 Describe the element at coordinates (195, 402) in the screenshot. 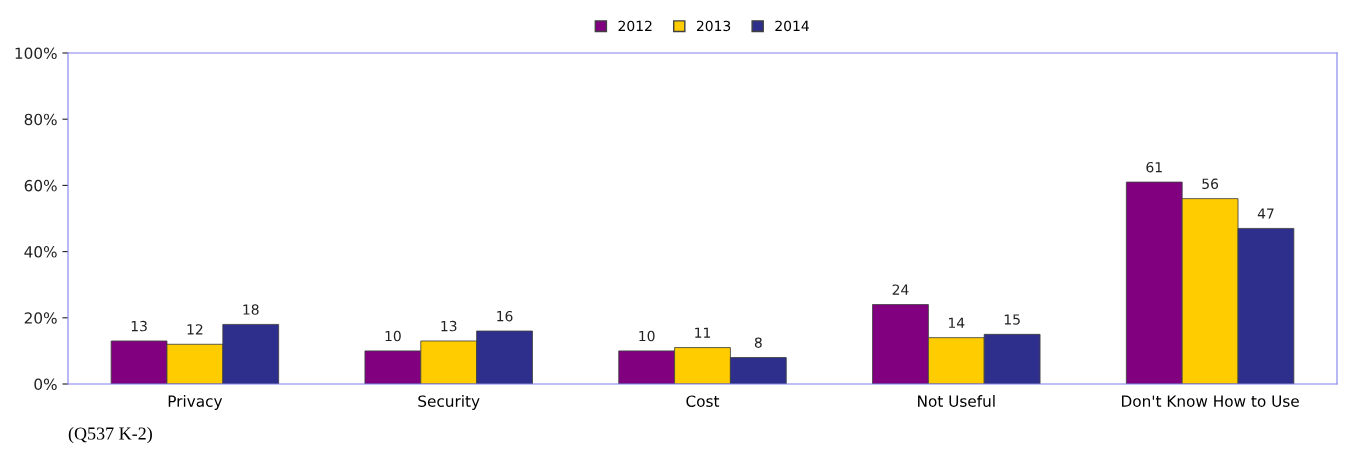

I see `x-tick-label: Privacy` at that location.